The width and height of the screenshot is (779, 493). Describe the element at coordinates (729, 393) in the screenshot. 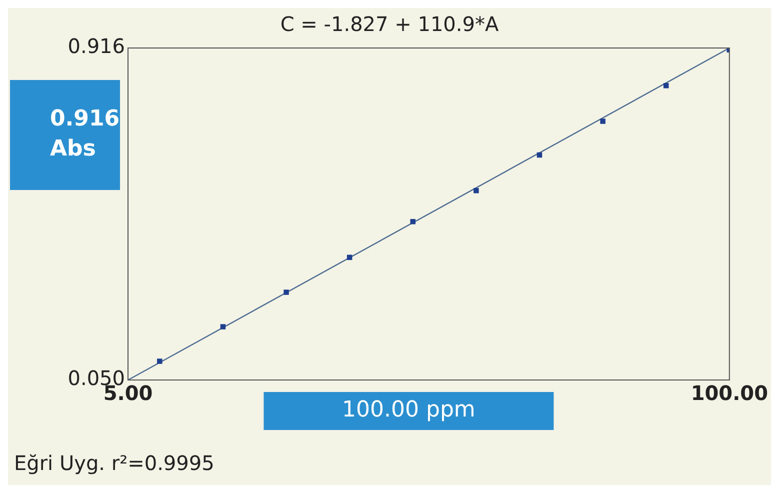

I see `x-tick-label: 100.00` at that location.